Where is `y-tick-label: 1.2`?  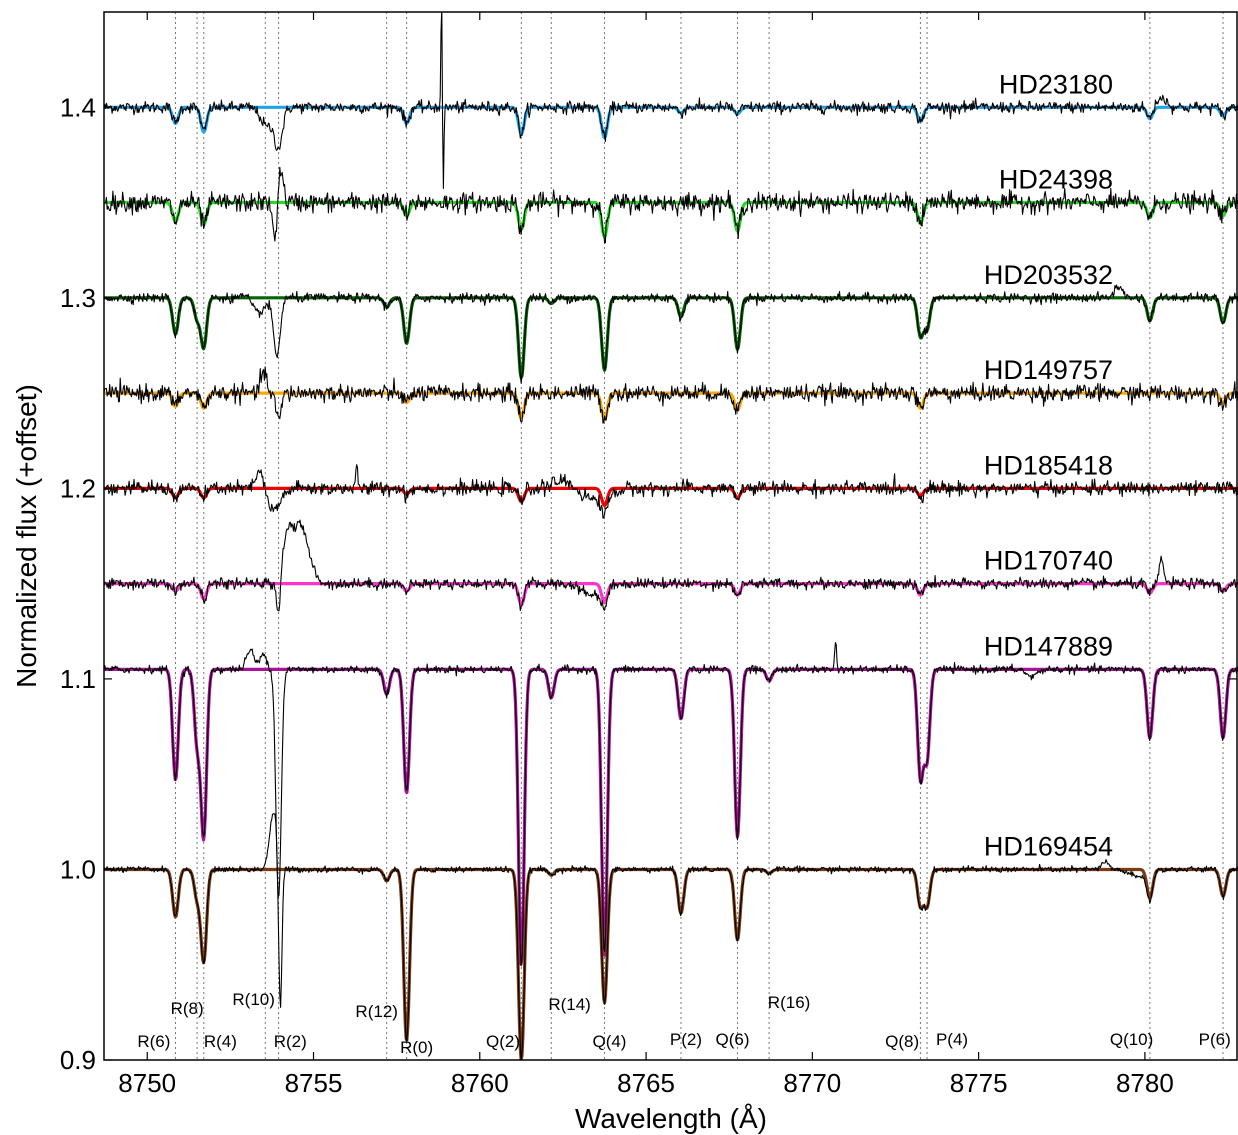
y-tick-label: 1.2 is located at coordinates (78, 488).